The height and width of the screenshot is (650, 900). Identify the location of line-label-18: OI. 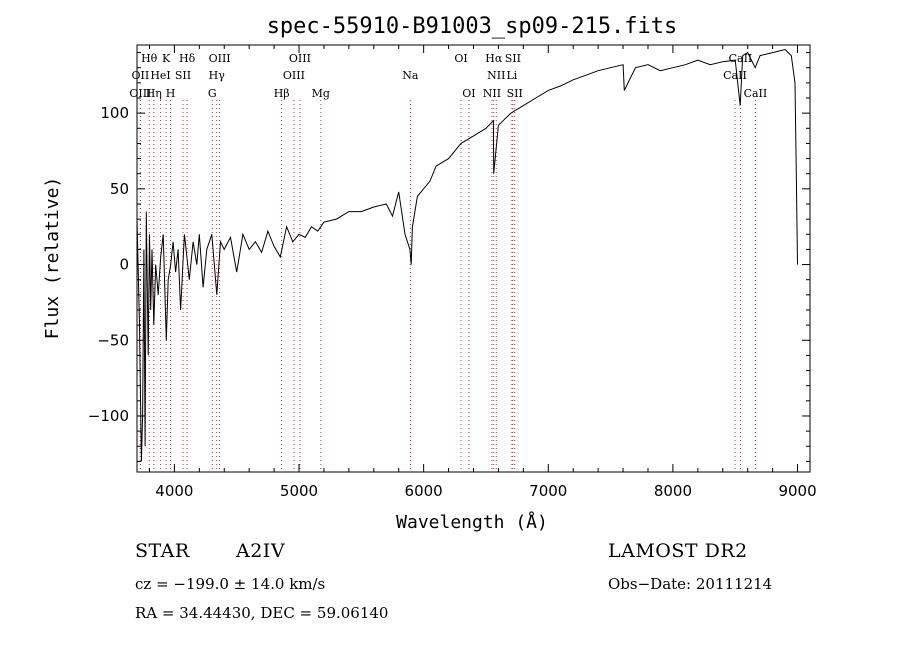
(468, 93).